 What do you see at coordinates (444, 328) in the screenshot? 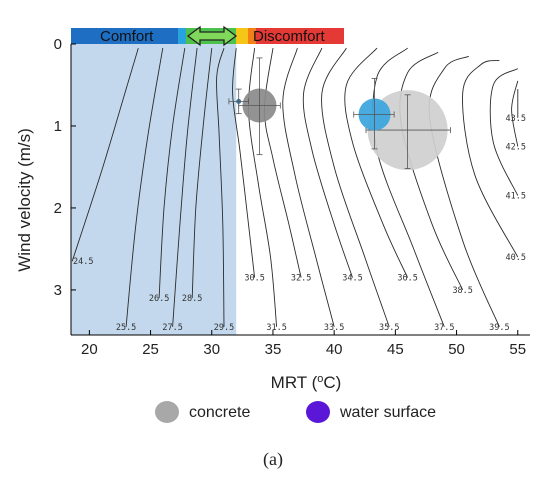
I see `contour-label: 37.5` at bounding box center [444, 328].